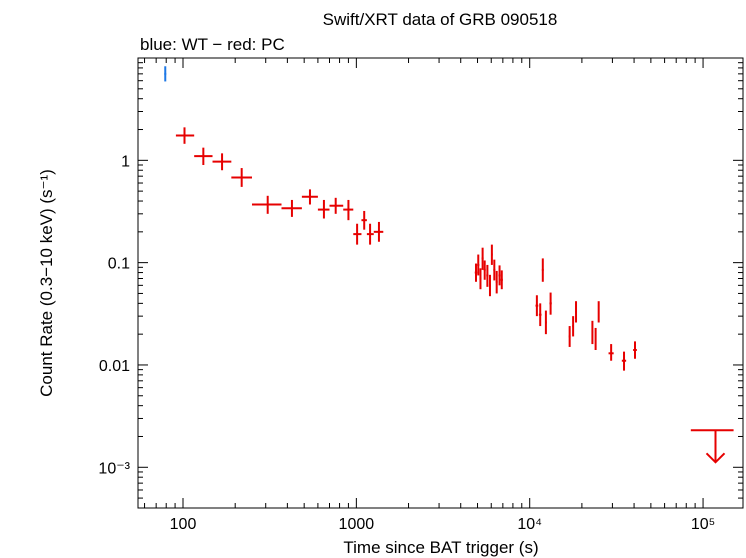 The height and width of the screenshot is (558, 746). What do you see at coordinates (440, 547) in the screenshot?
I see `x-axis-label: Time since BAT trigger (s)` at bounding box center [440, 547].